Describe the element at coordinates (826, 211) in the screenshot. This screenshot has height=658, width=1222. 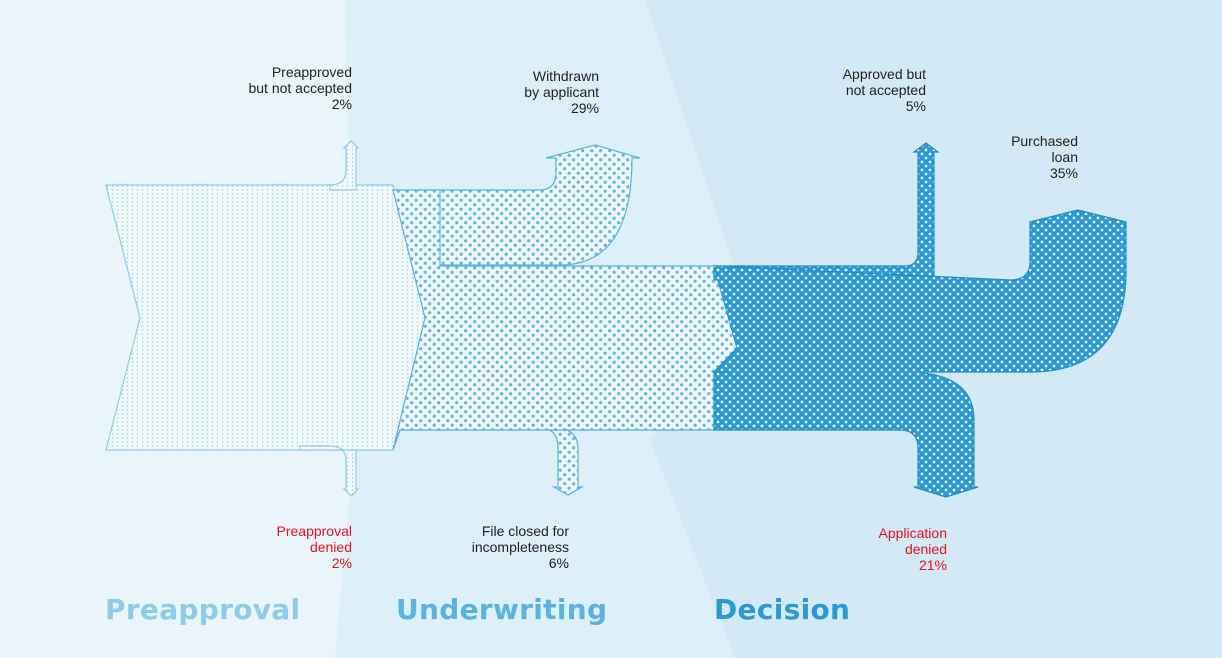
I see `approved-not-accepted-branch` at that location.